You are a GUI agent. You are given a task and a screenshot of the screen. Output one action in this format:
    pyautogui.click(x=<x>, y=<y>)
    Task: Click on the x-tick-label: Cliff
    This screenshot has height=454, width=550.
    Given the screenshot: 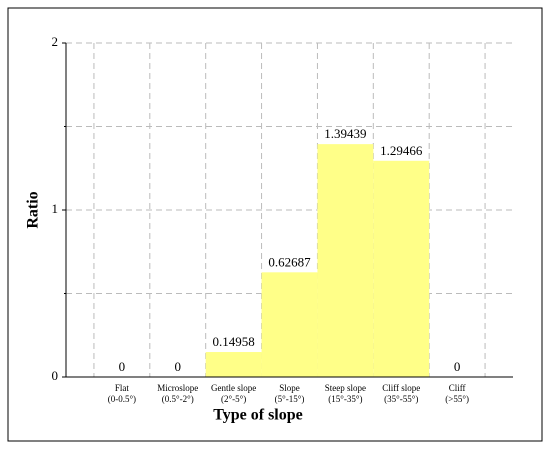 What is the action you would take?
    pyautogui.click(x=457, y=388)
    